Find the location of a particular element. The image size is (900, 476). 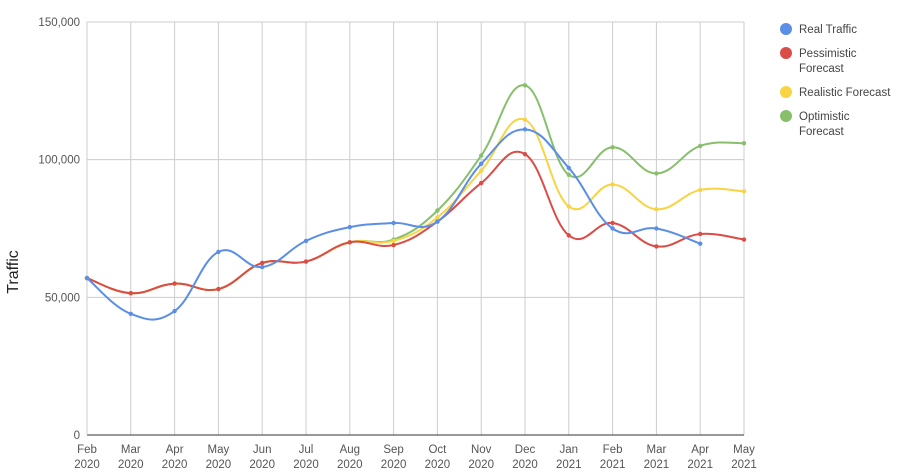

x-tick-label: Aug 2020 is located at coordinates (350, 457).